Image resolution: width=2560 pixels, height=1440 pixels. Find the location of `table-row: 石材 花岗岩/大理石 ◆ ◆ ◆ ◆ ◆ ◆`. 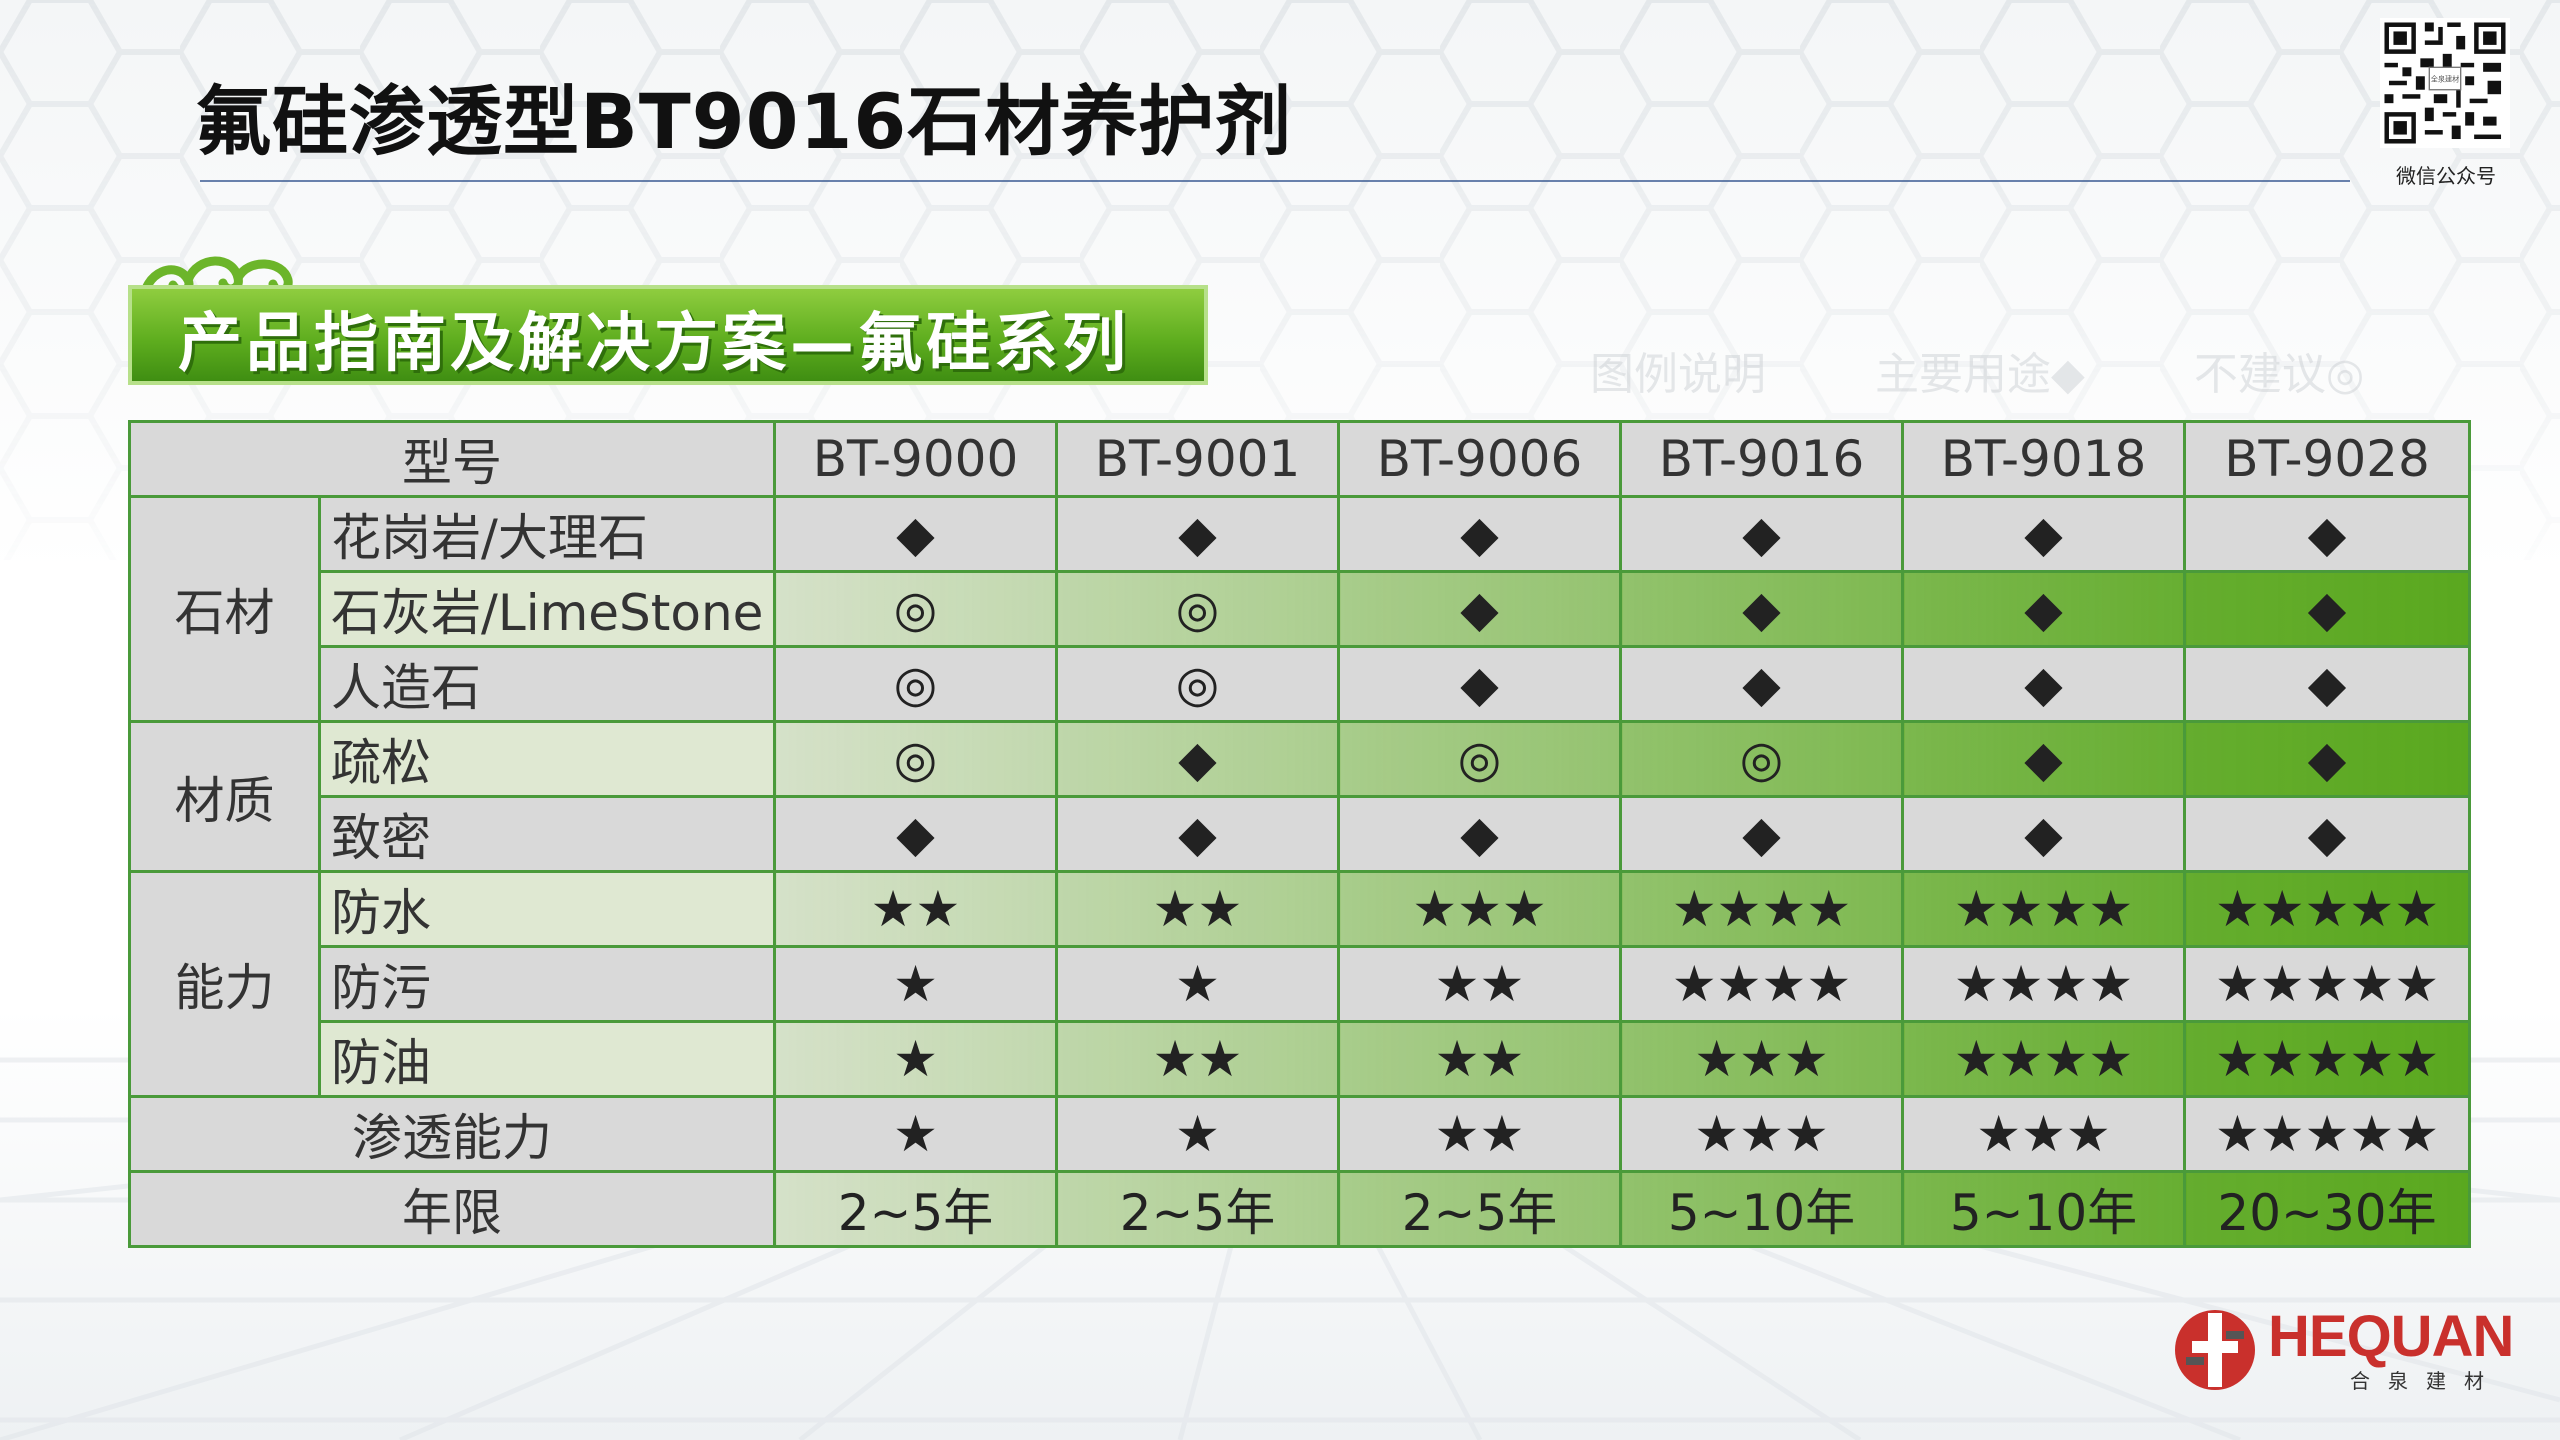

table-row: 石材 花岗岩/大理石 ◆ ◆ ◆ ◆ ◆ ◆ is located at coordinates (1299, 609).